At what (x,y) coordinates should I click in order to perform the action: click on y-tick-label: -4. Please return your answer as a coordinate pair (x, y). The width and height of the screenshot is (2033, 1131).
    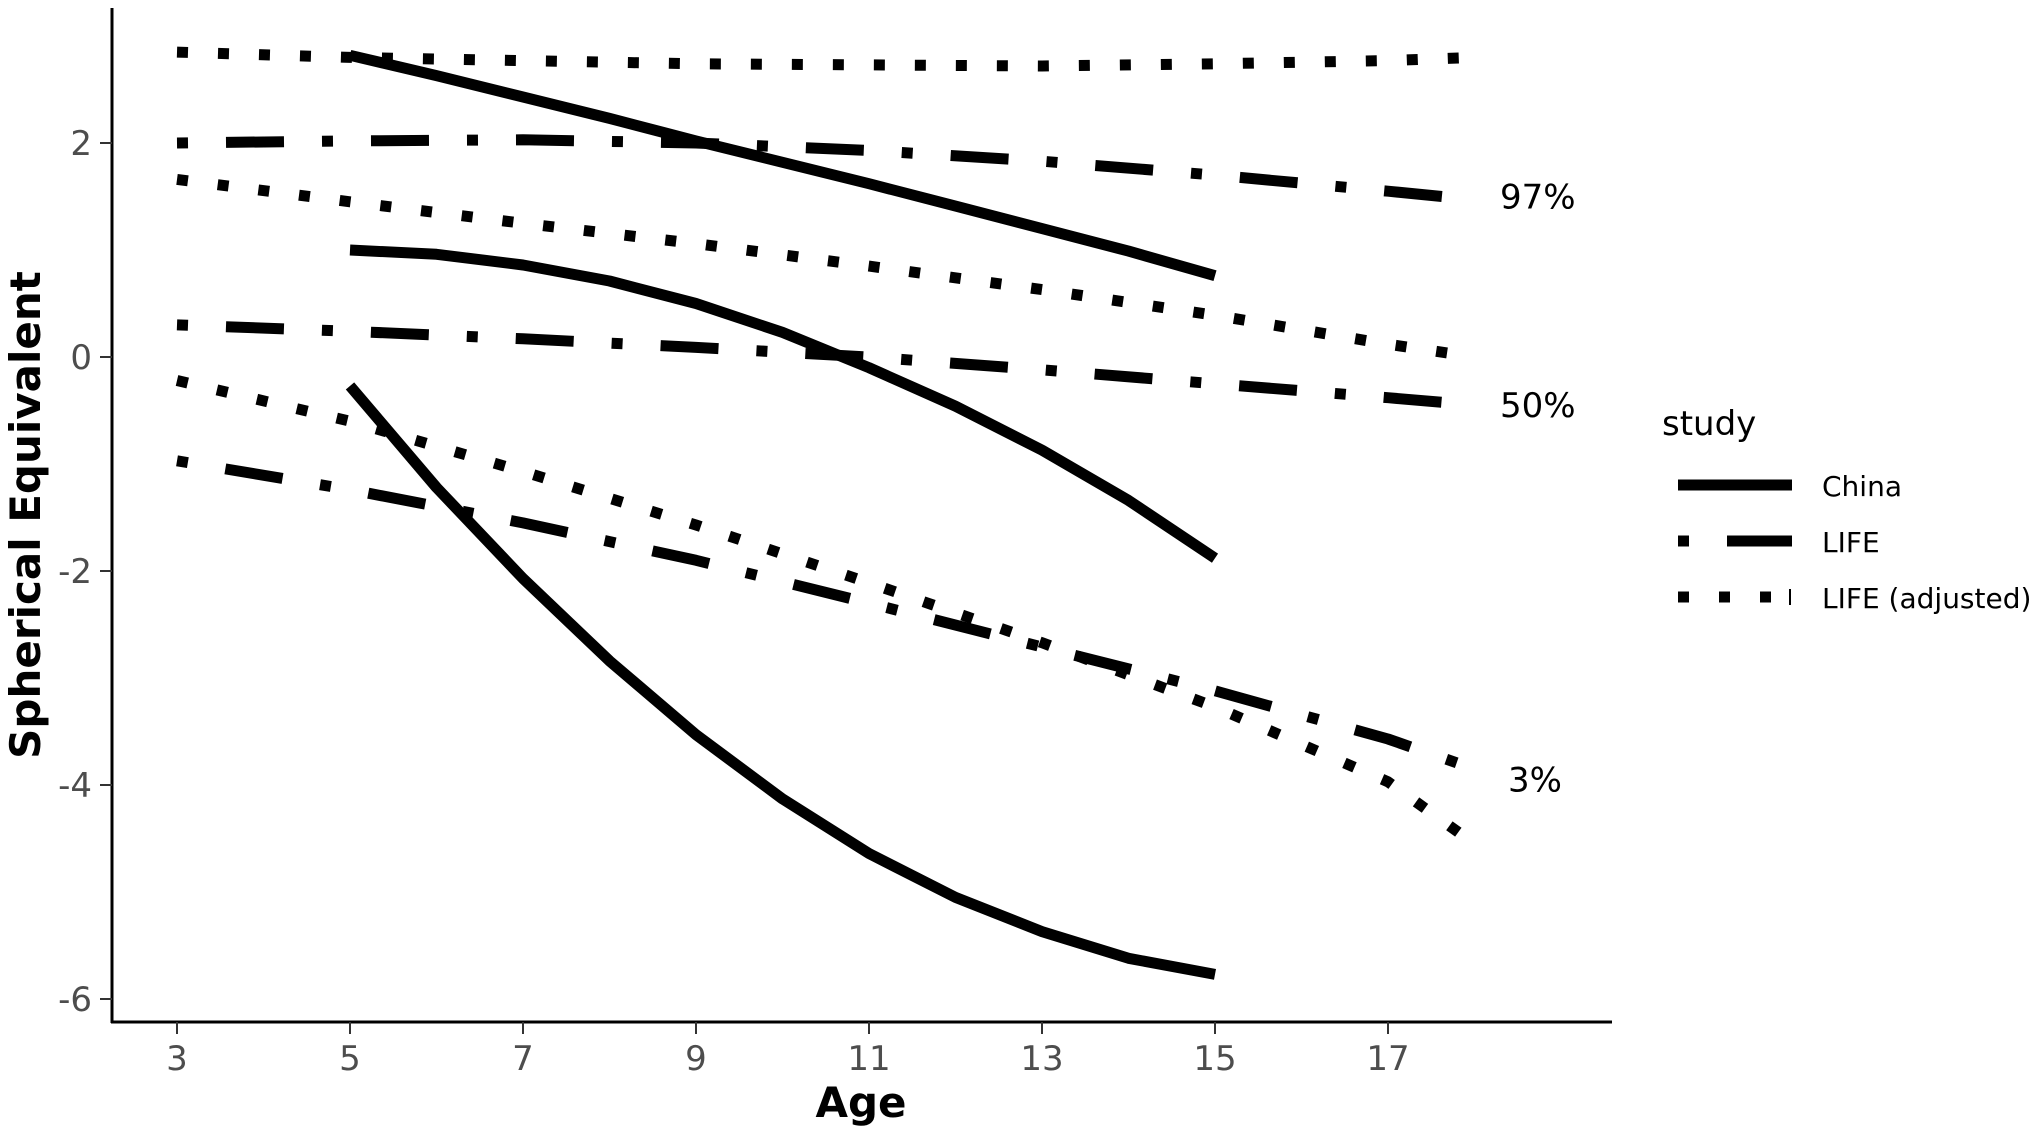
    Looking at the image, I should click on (75, 786).